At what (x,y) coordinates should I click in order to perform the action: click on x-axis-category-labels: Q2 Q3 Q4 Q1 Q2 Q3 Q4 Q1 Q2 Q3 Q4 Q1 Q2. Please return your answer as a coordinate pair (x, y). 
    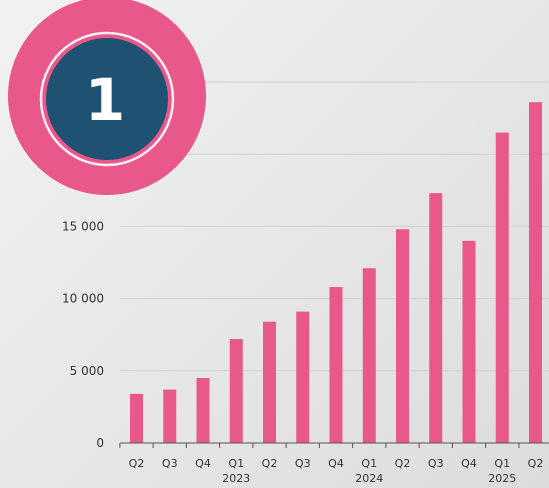
    Looking at the image, I should click on (336, 463).